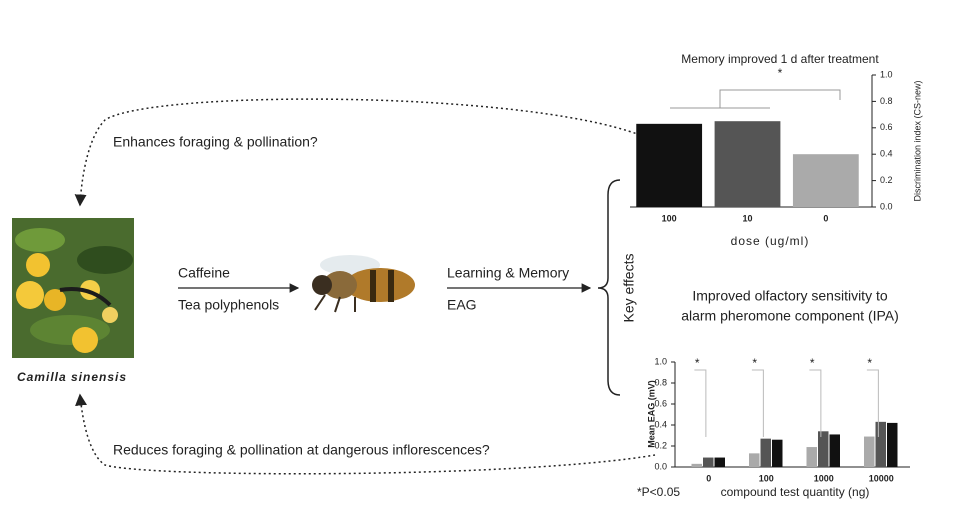 This screenshot has height=531, width=958. I want to click on key-effects-label: Key effects, so click(629, 287).